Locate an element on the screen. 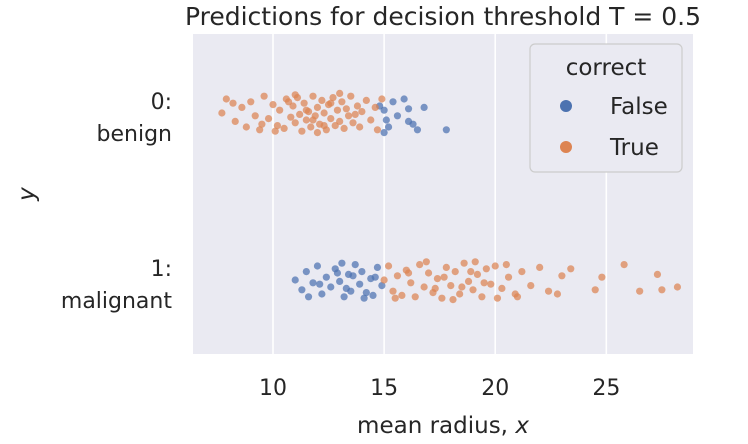  x-tick-label: 10 is located at coordinates (273, 388).